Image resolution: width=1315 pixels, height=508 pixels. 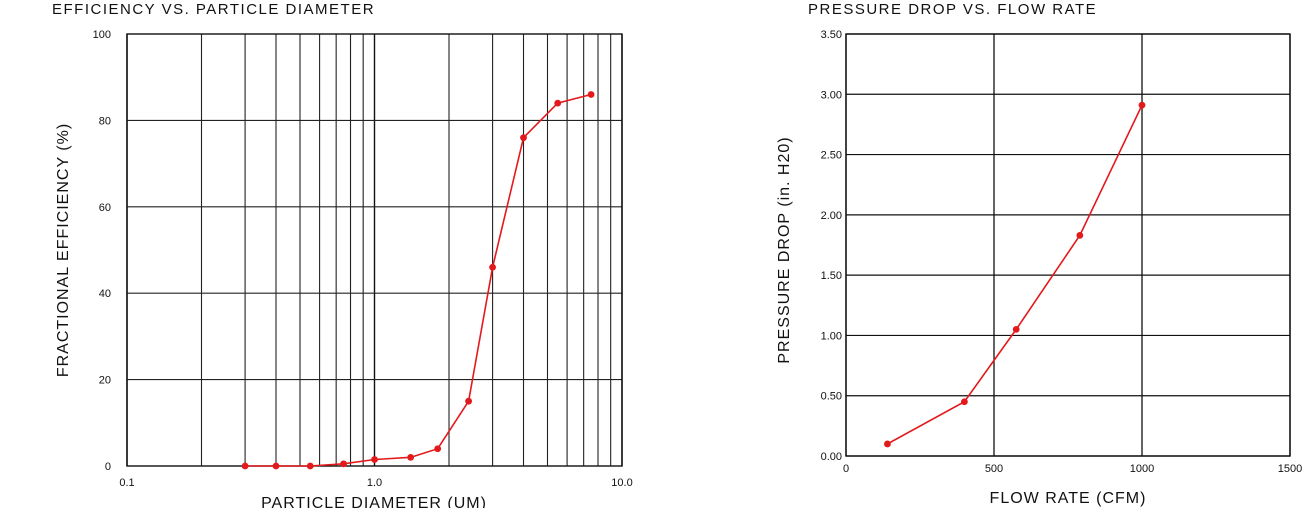 What do you see at coordinates (105, 208) in the screenshot?
I see `y-tick-label: 60` at bounding box center [105, 208].